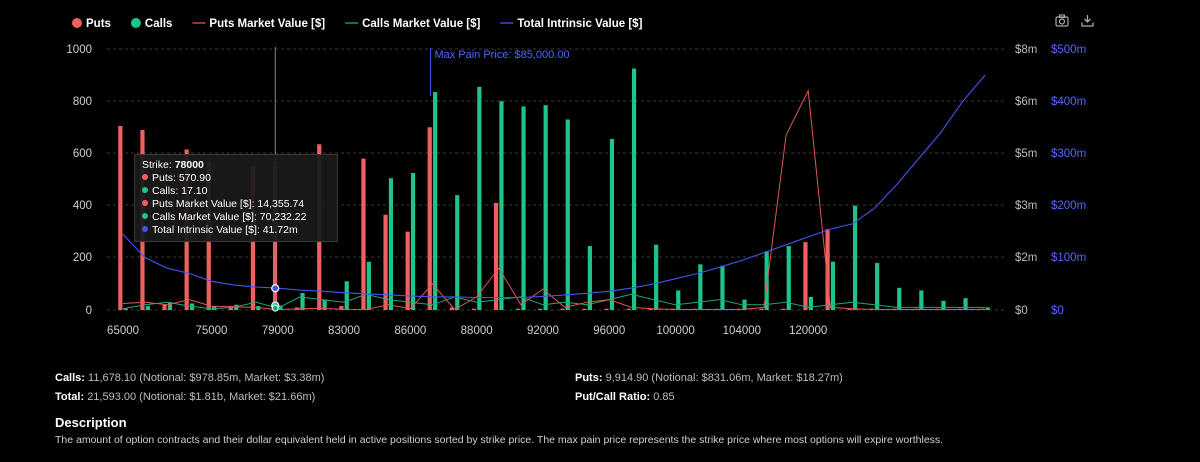  I want to click on x-axis-tick: 96000, so click(609, 331).